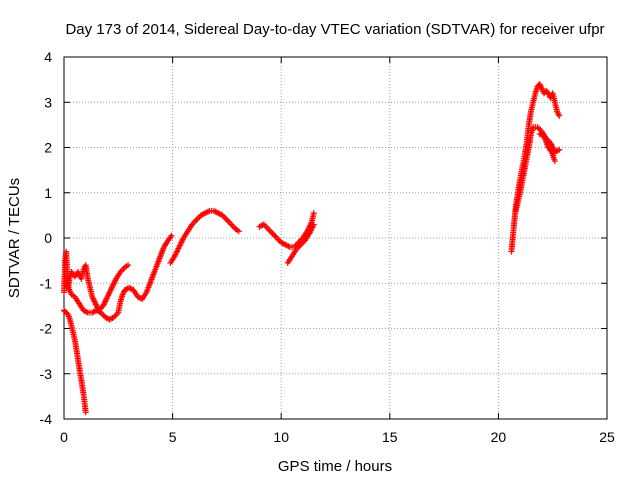 Image resolution: width=640 pixels, height=480 pixels. I want to click on y-tick-label: -2, so click(46, 329).